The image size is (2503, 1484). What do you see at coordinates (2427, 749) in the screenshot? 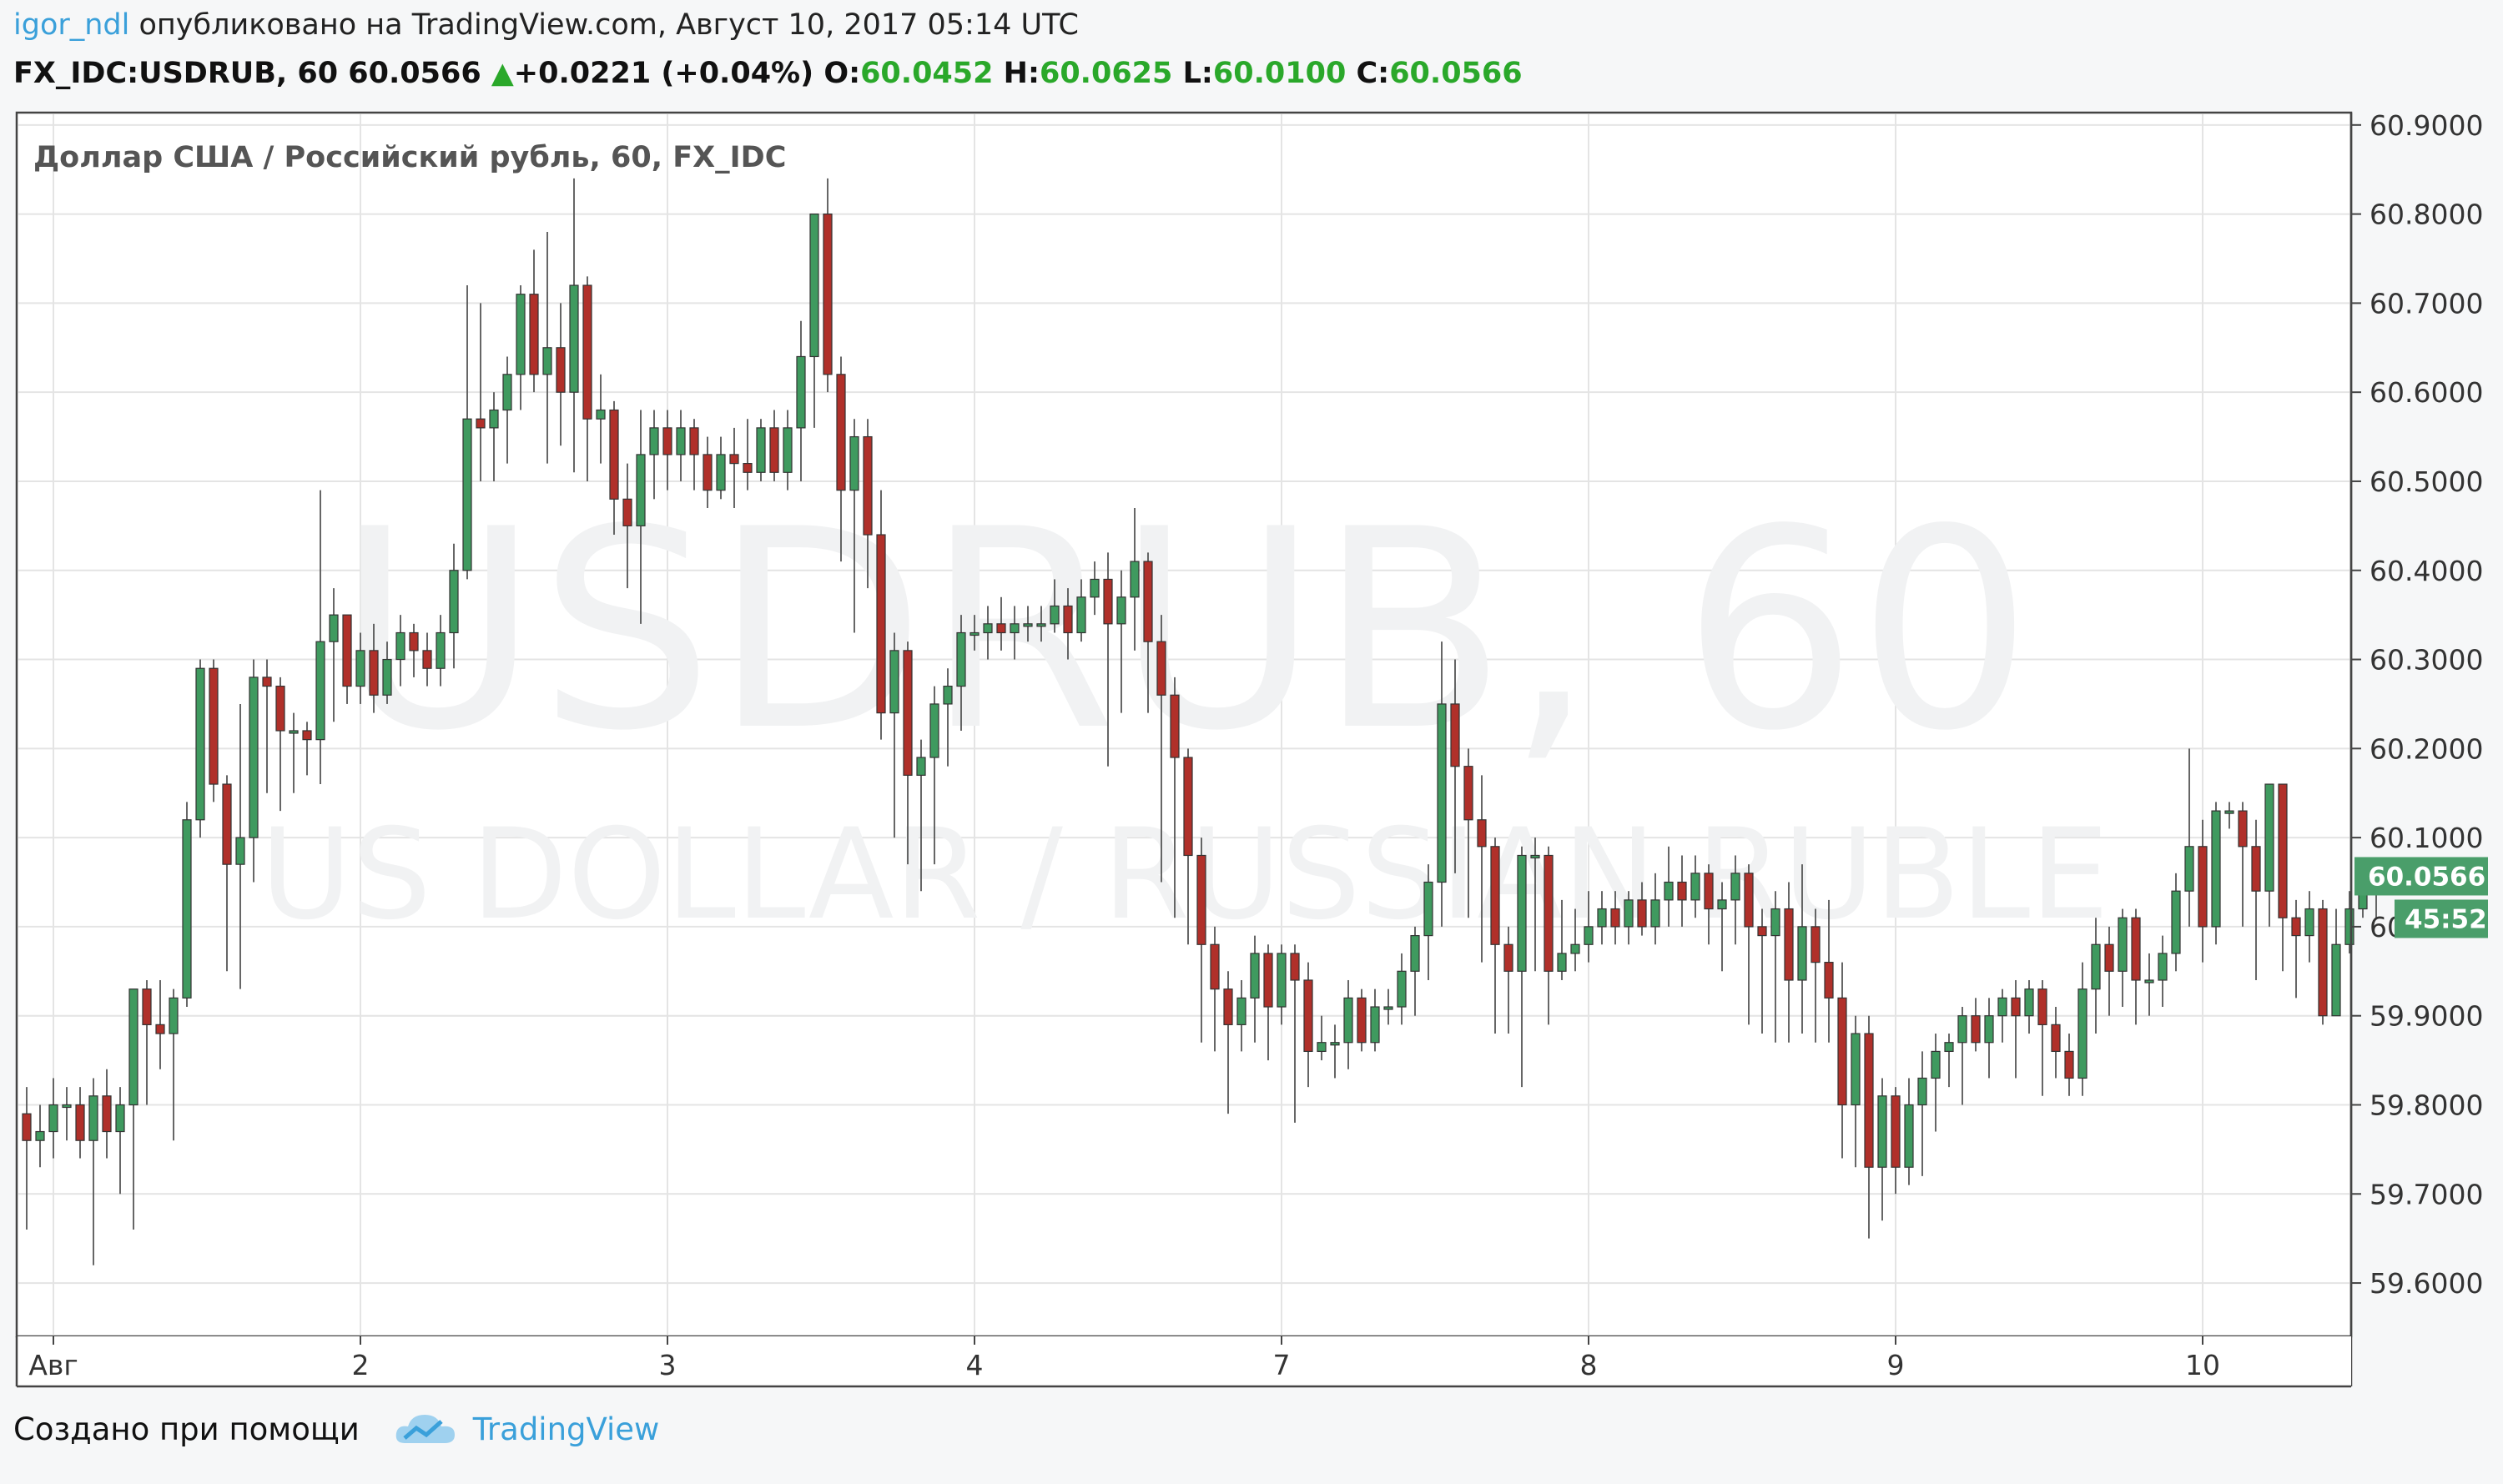
I see `price-tick-label: 60.2000` at bounding box center [2427, 749].